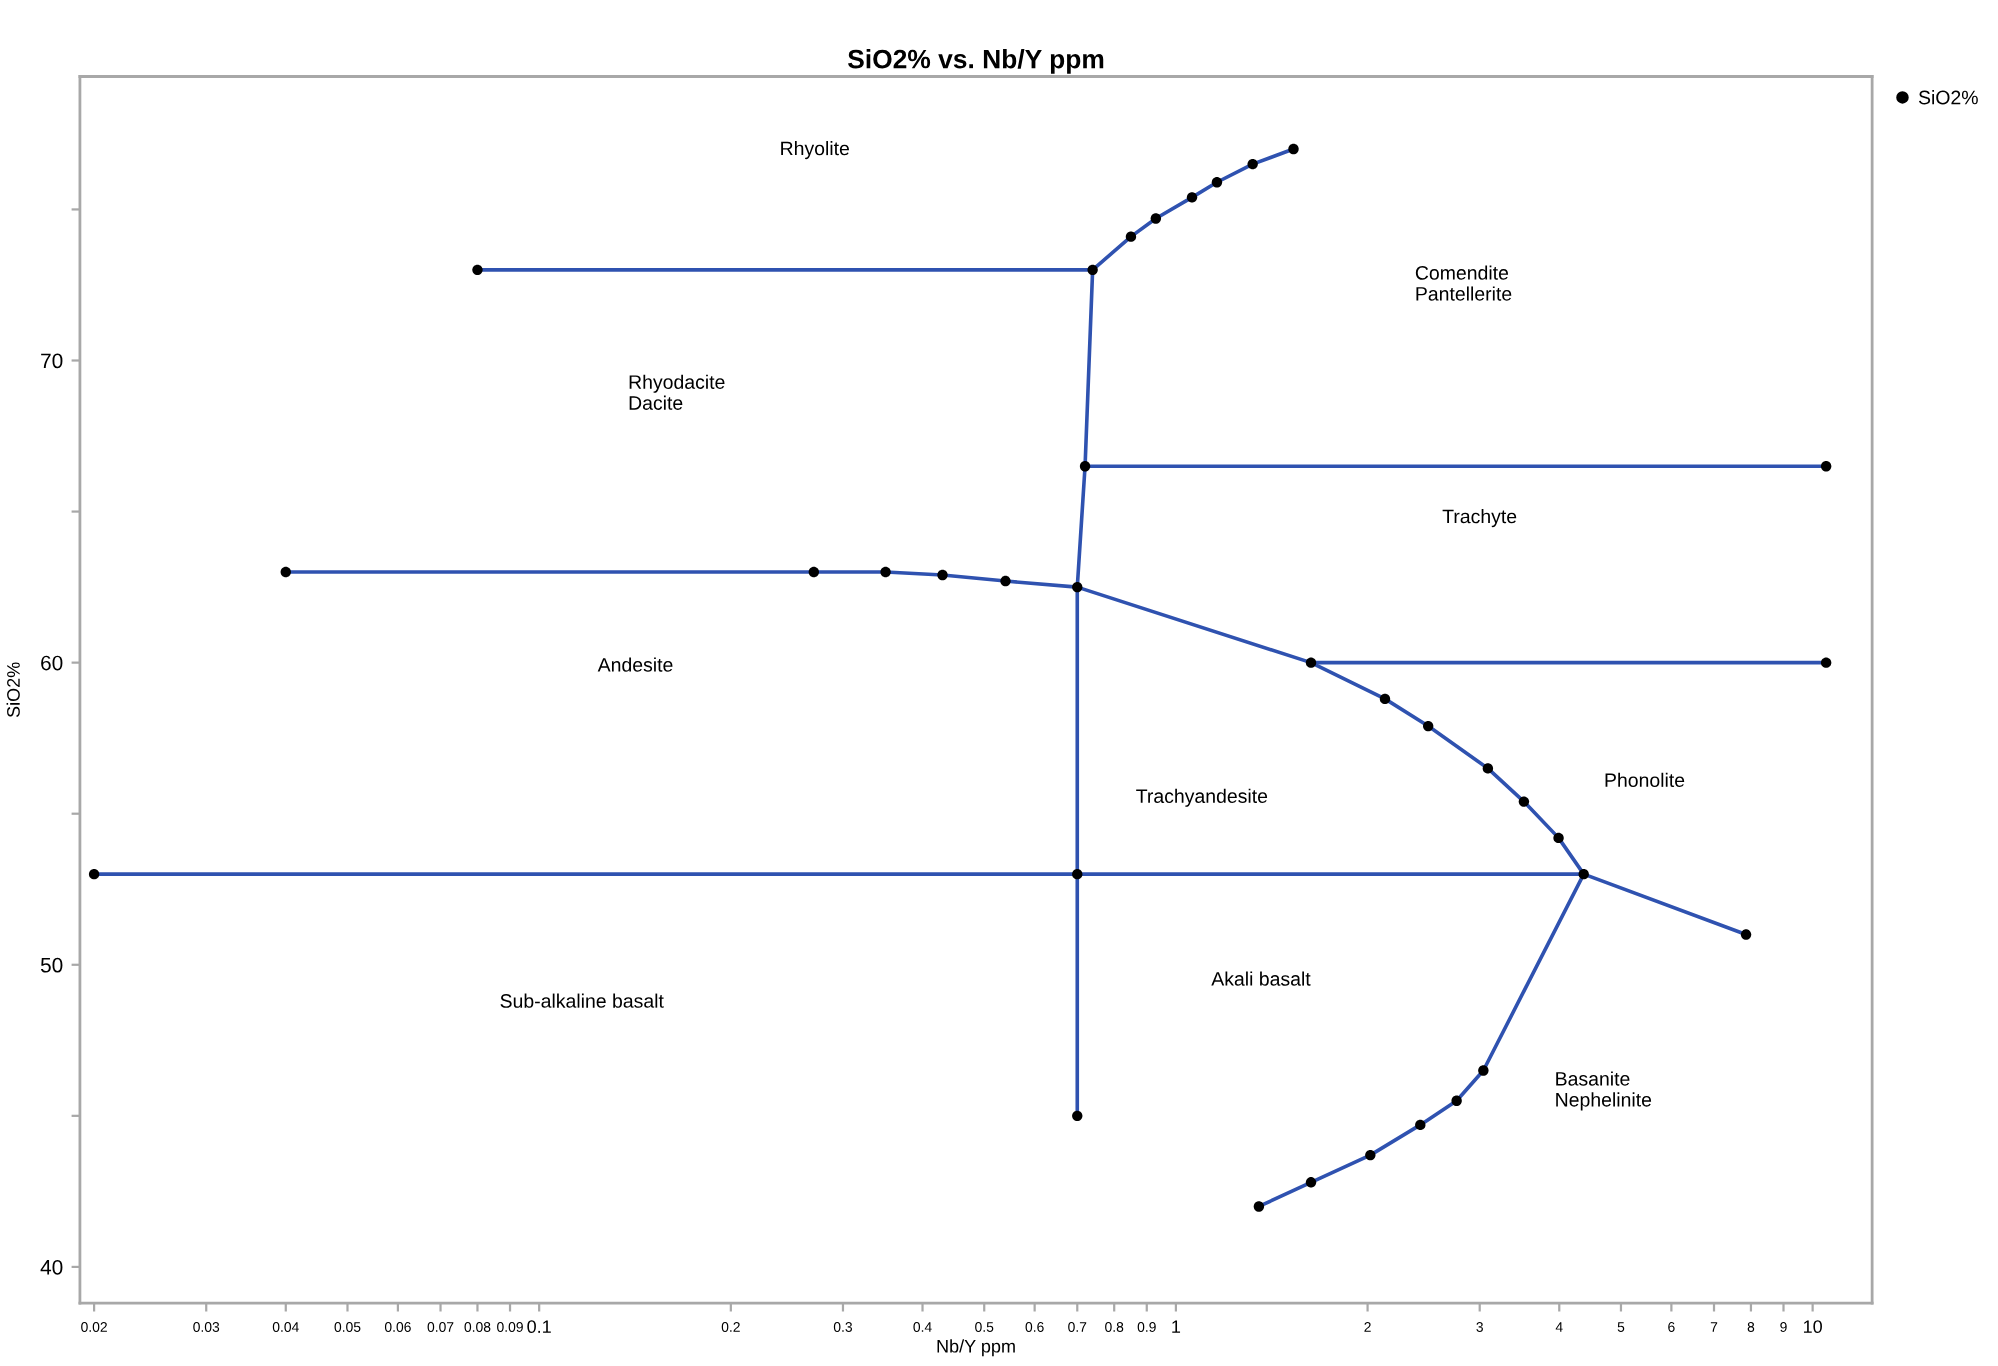 Image resolution: width=1998 pixels, height=1366 pixels. Describe the element at coordinates (677, 392) in the screenshot. I see `annotation: Rhyodacite Dacite` at that location.